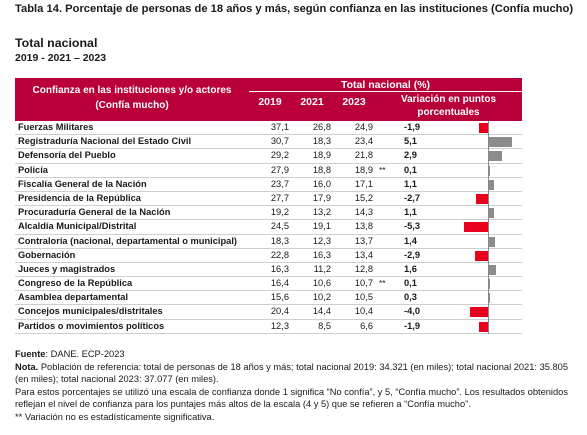  Describe the element at coordinates (47, 254) in the screenshot. I see `institution-label: Gobernación` at that location.